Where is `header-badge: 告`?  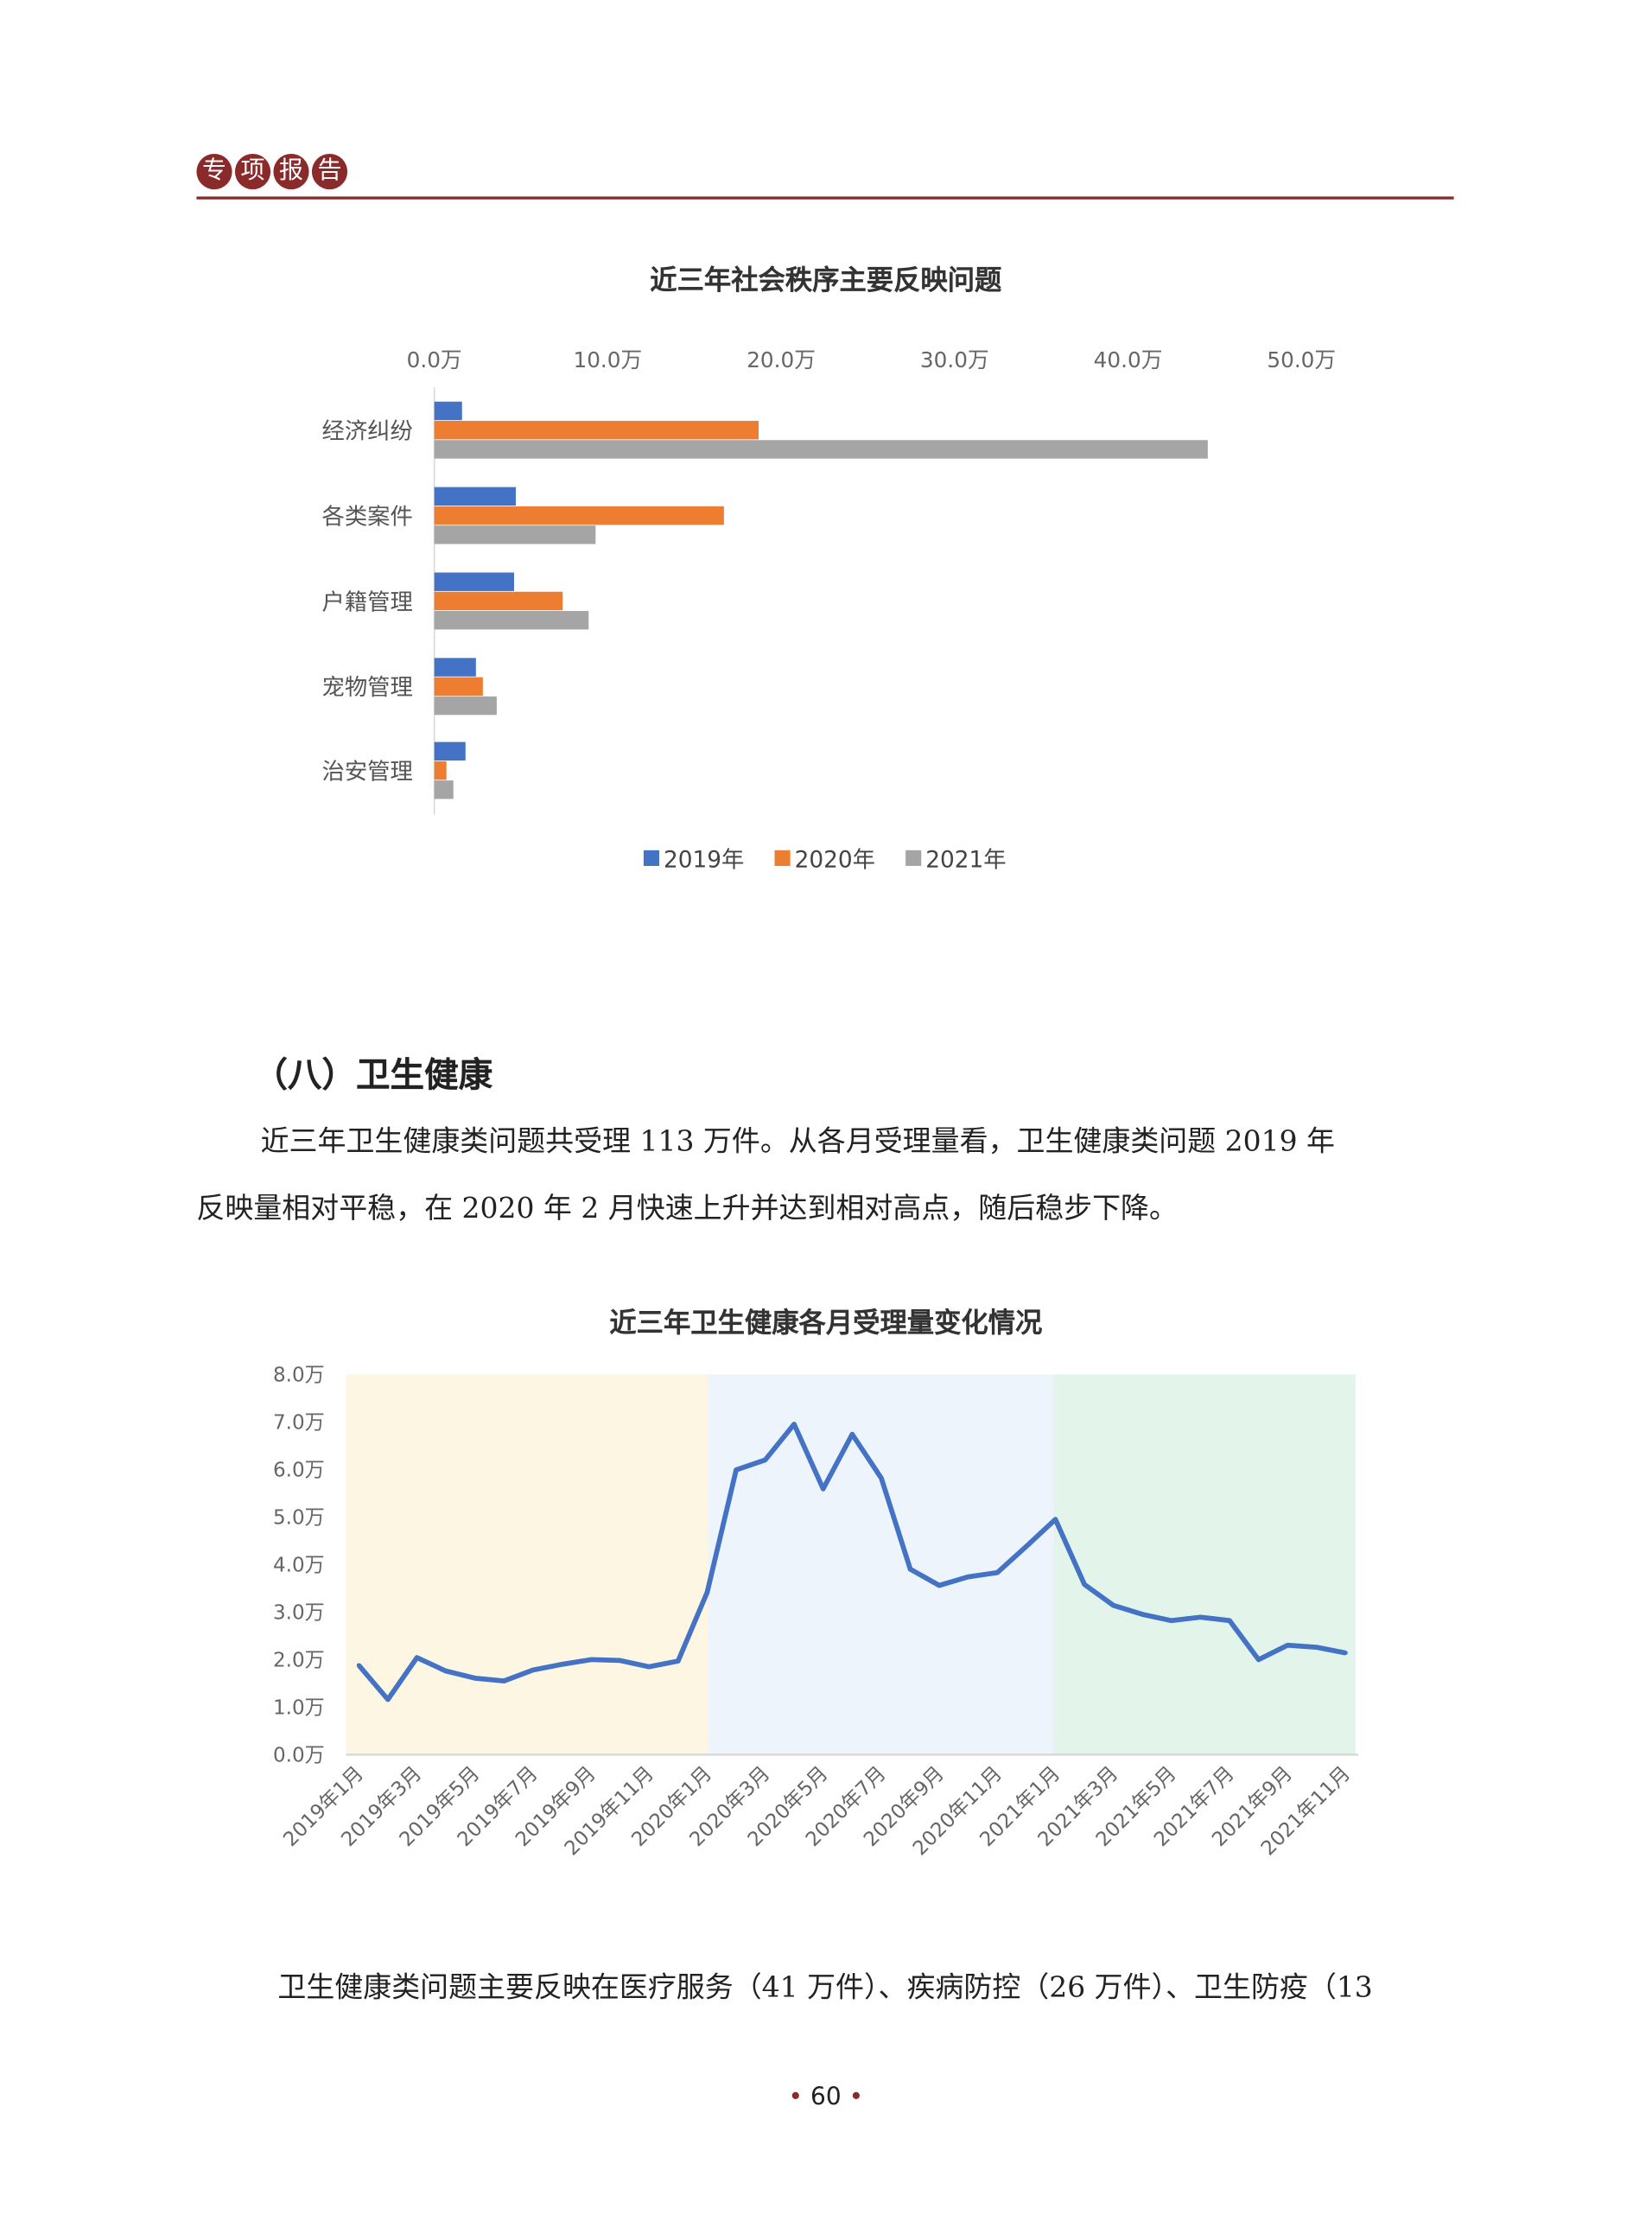 header-badge: 告 is located at coordinates (330, 171).